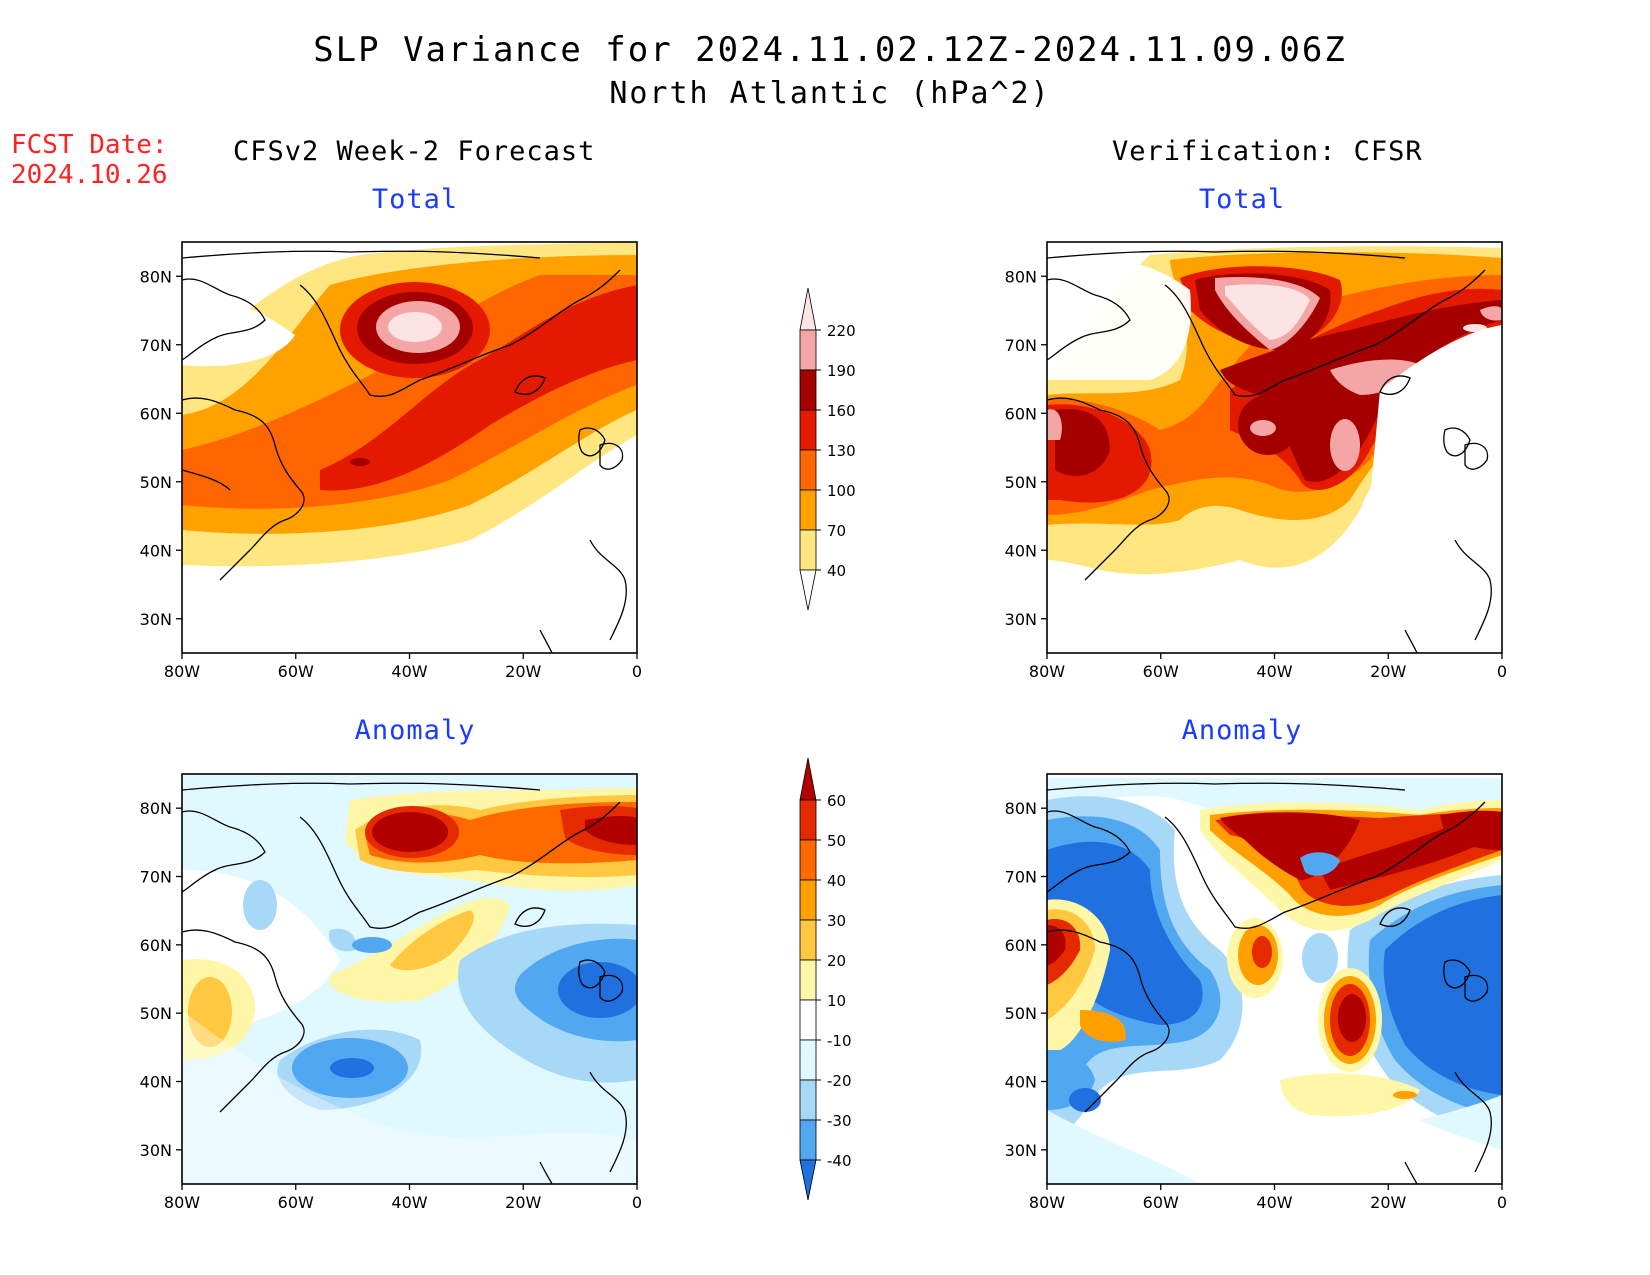  What do you see at coordinates (841, 371) in the screenshot?
I see `colorbar-level-label: 190` at bounding box center [841, 371].